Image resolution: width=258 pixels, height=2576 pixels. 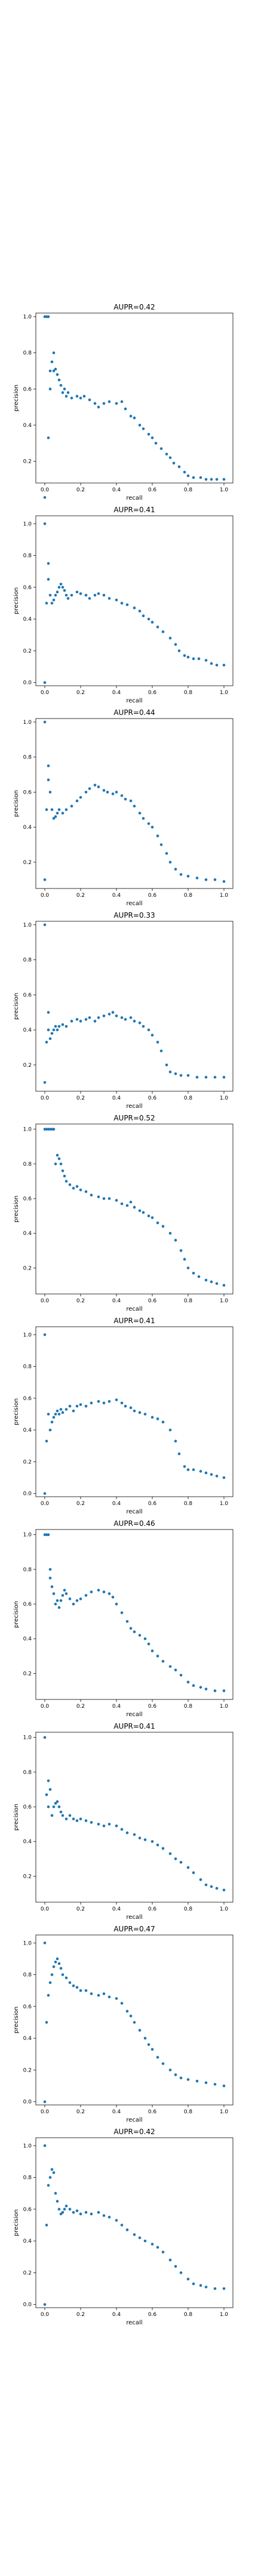 What do you see at coordinates (134, 1512) in the screenshot?
I see `x-axis-label: recall` at bounding box center [134, 1512].